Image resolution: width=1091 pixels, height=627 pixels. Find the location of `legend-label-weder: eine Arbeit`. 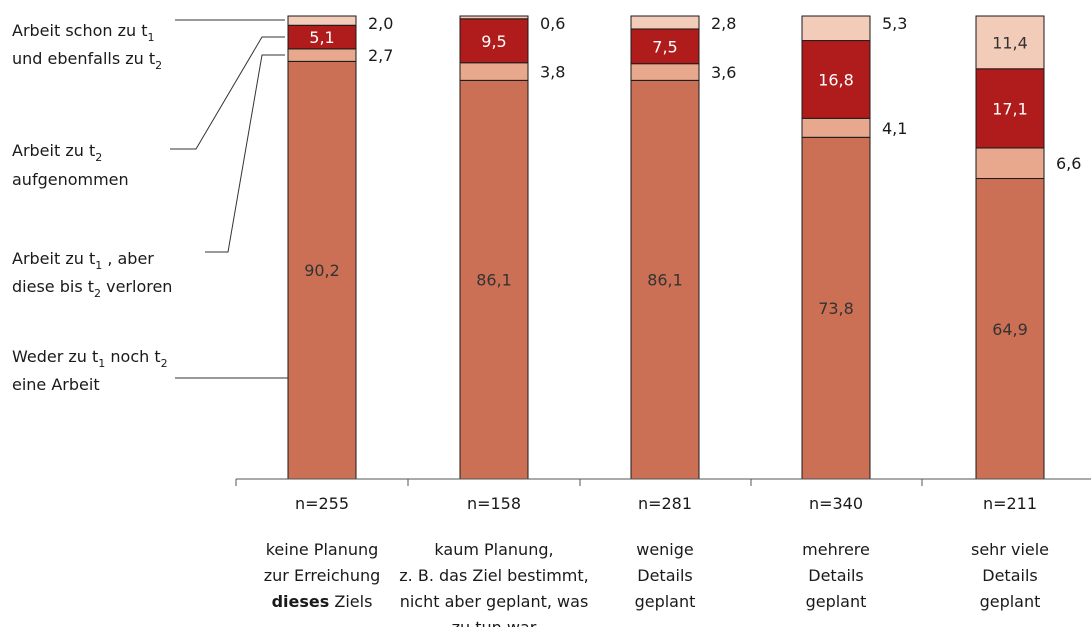

legend-label-weder: eine Arbeit is located at coordinates (56, 384).